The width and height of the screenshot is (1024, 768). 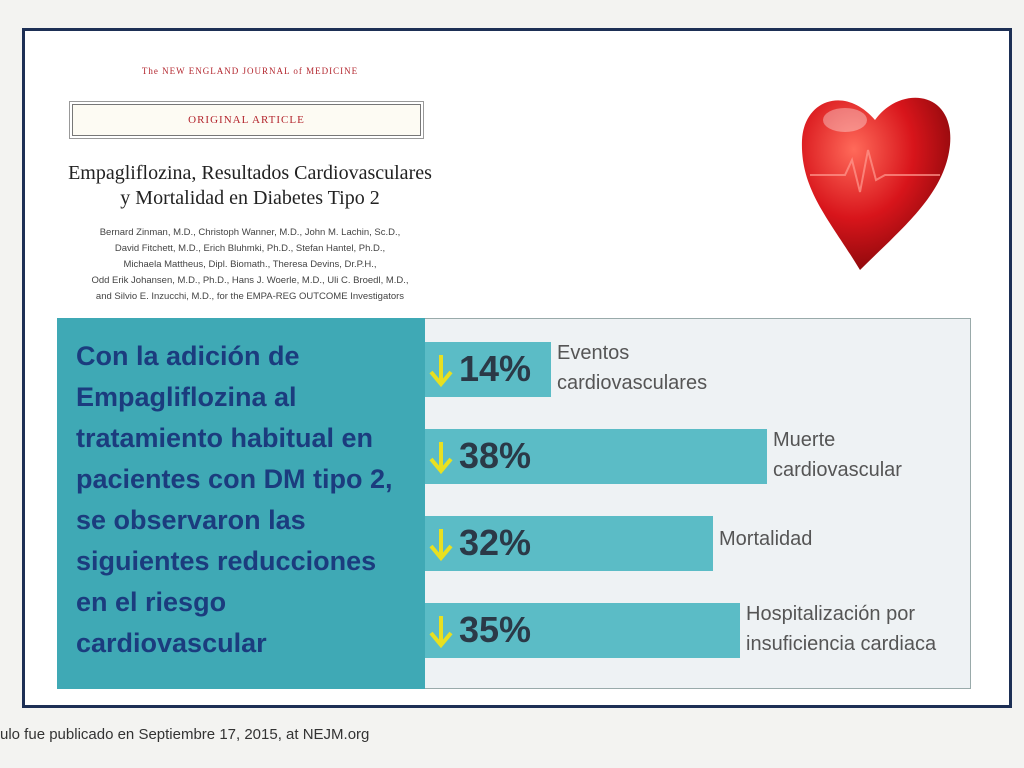 What do you see at coordinates (495, 629) in the screenshot?
I see `value-label: 35%` at bounding box center [495, 629].